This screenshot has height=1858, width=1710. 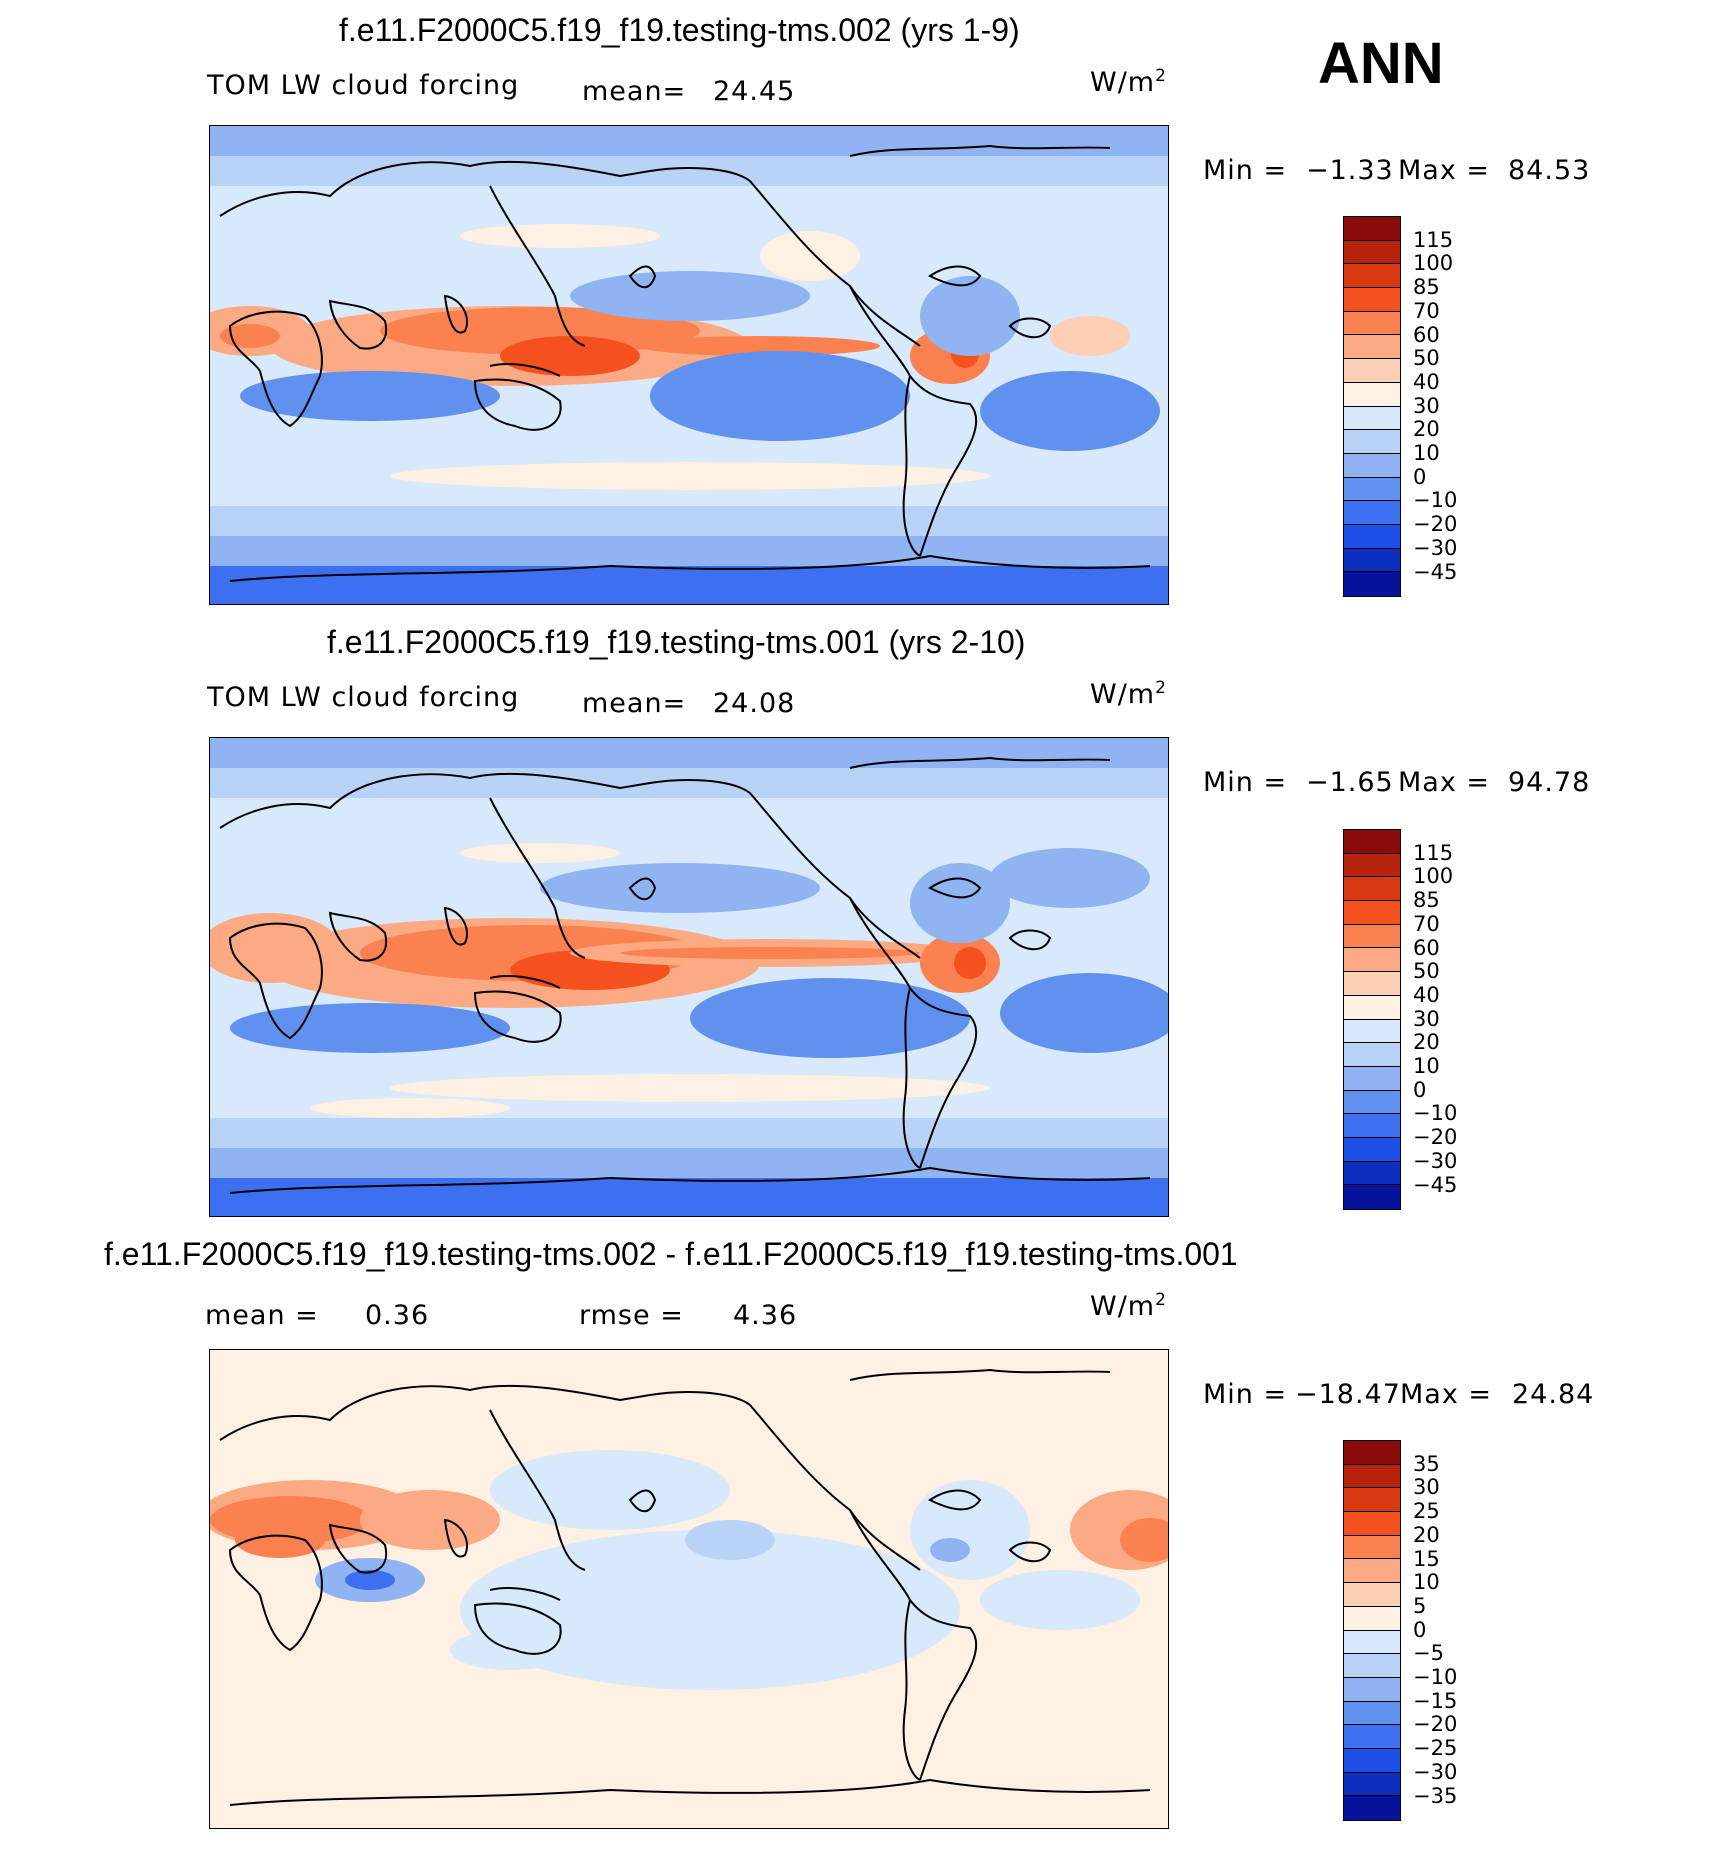 What do you see at coordinates (689, 977) in the screenshot?
I see `panel2-map` at bounding box center [689, 977].